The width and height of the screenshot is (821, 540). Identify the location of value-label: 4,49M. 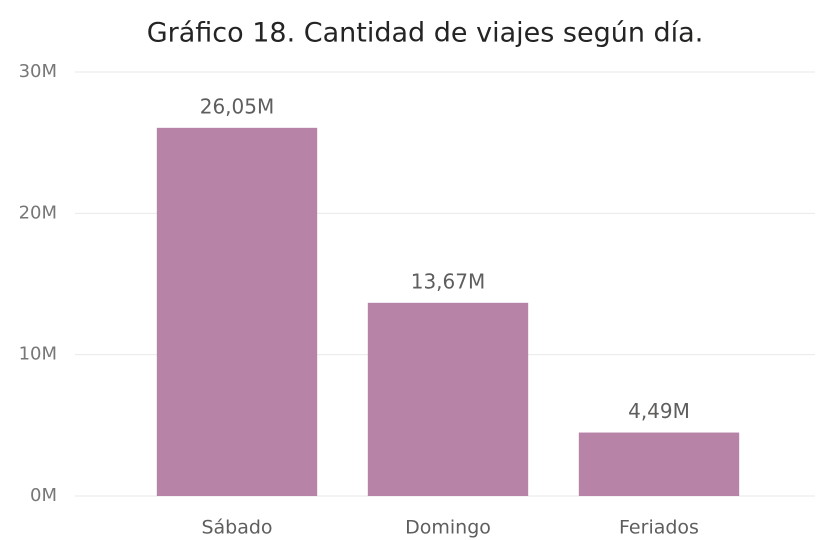
(659, 411).